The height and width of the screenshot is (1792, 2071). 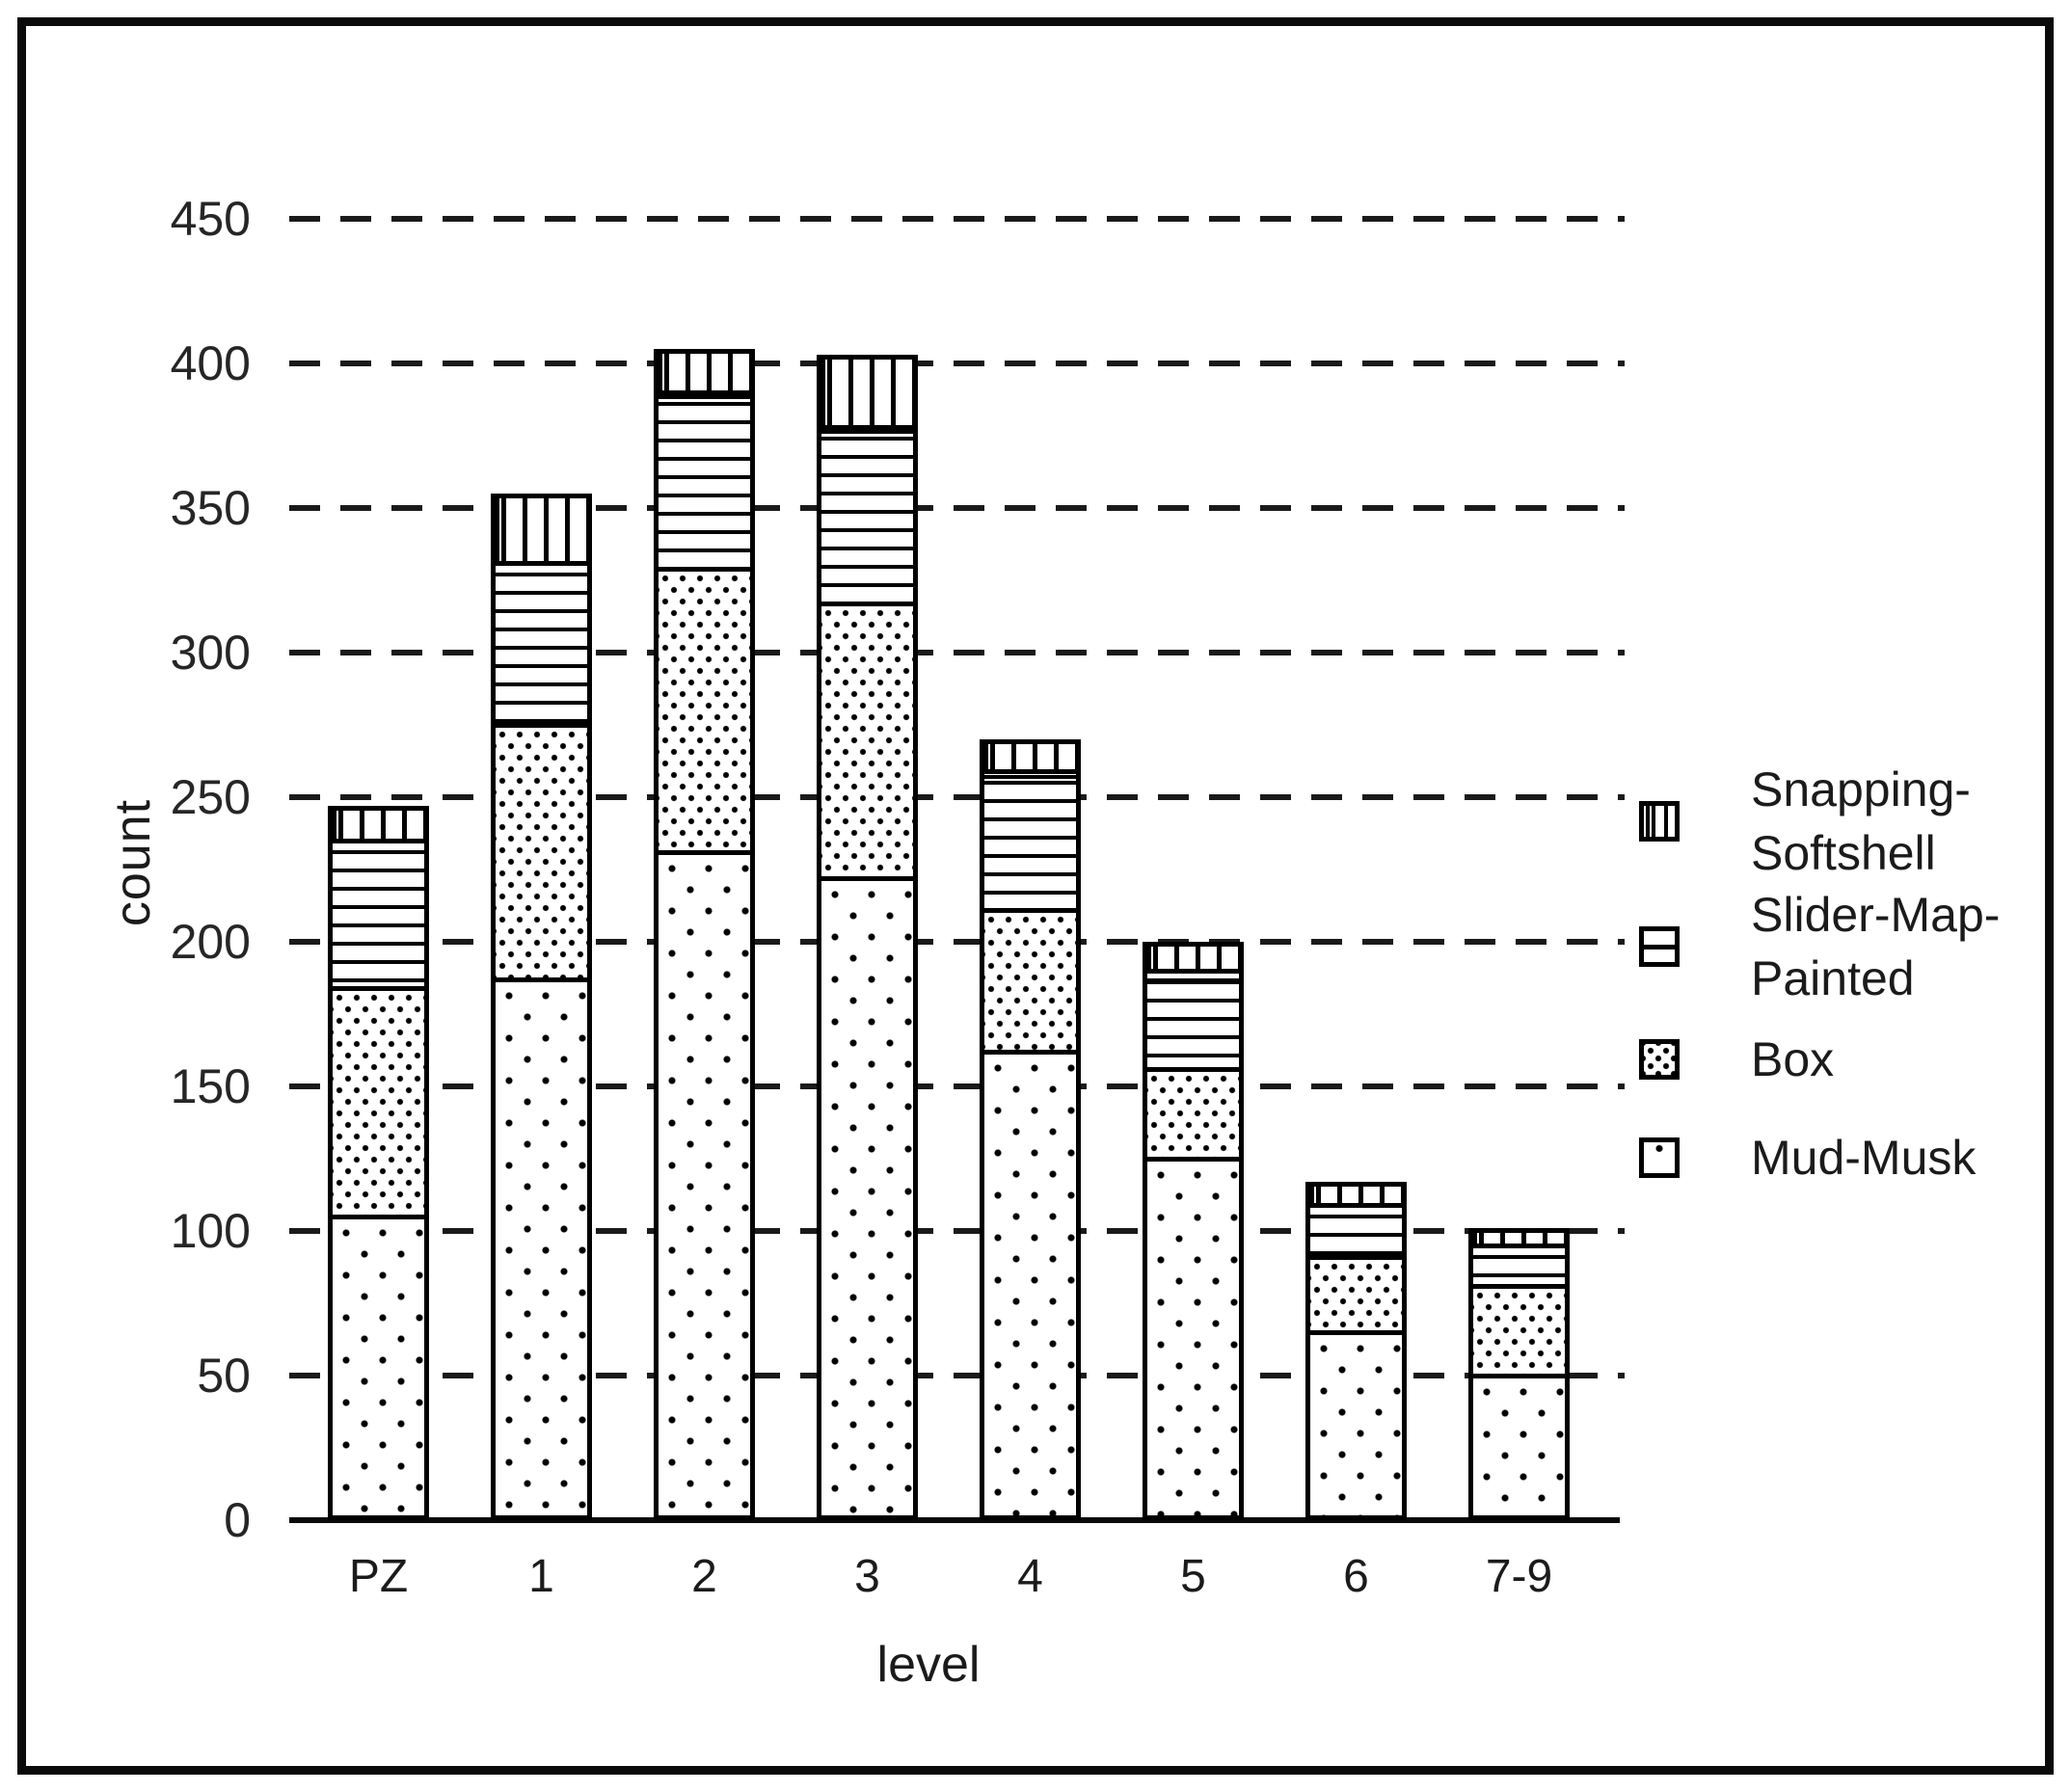 What do you see at coordinates (1030, 1576) in the screenshot?
I see `x-tick-label-4: 4` at bounding box center [1030, 1576].